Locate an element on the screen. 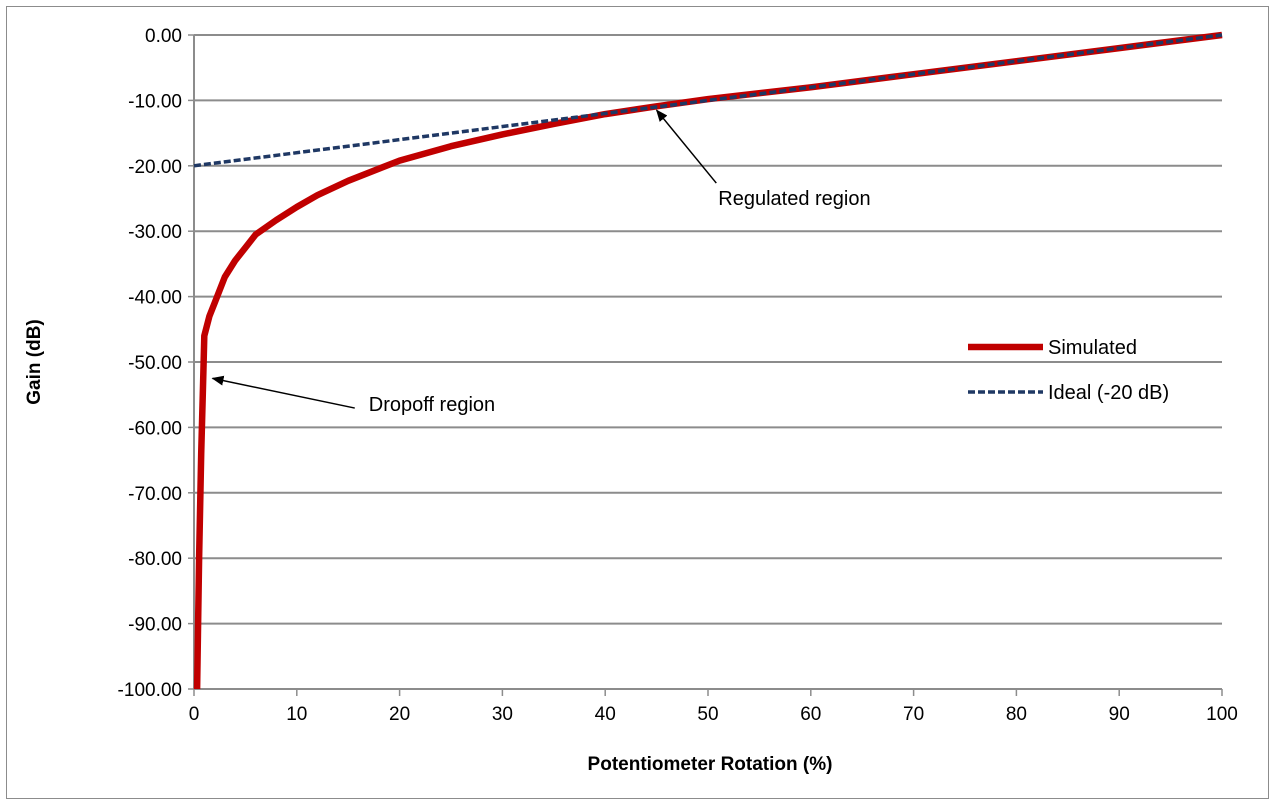 Image resolution: width=1275 pixels, height=805 pixels. y-axis-title: Gain (dB) is located at coordinates (34, 362).